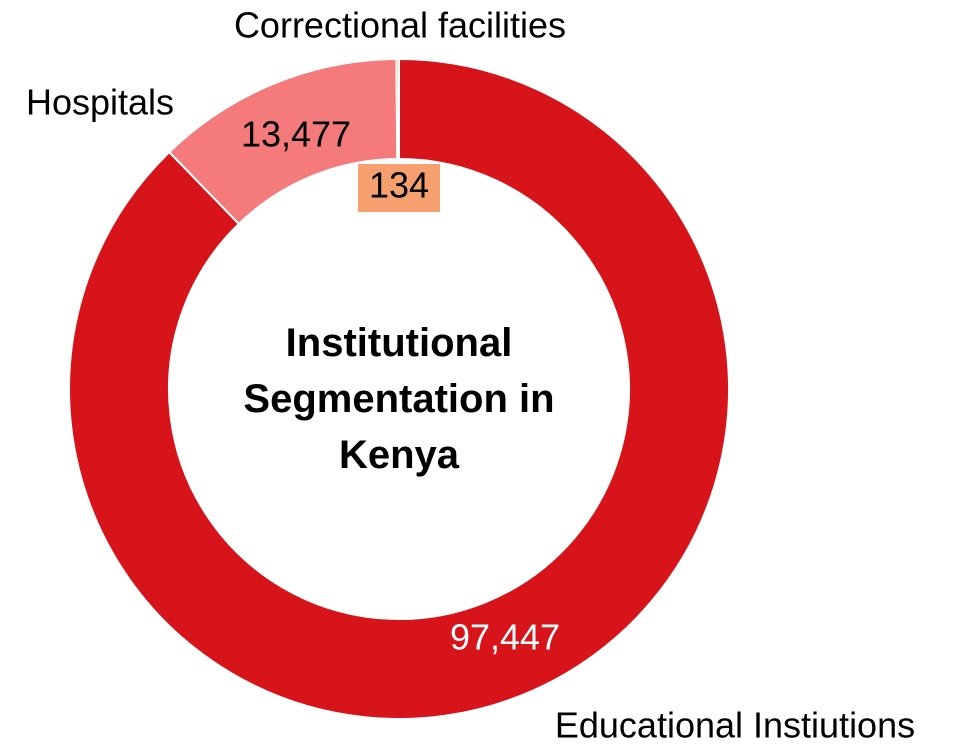  What do you see at coordinates (100, 102) in the screenshot?
I see `category-label: Hospitals` at bounding box center [100, 102].